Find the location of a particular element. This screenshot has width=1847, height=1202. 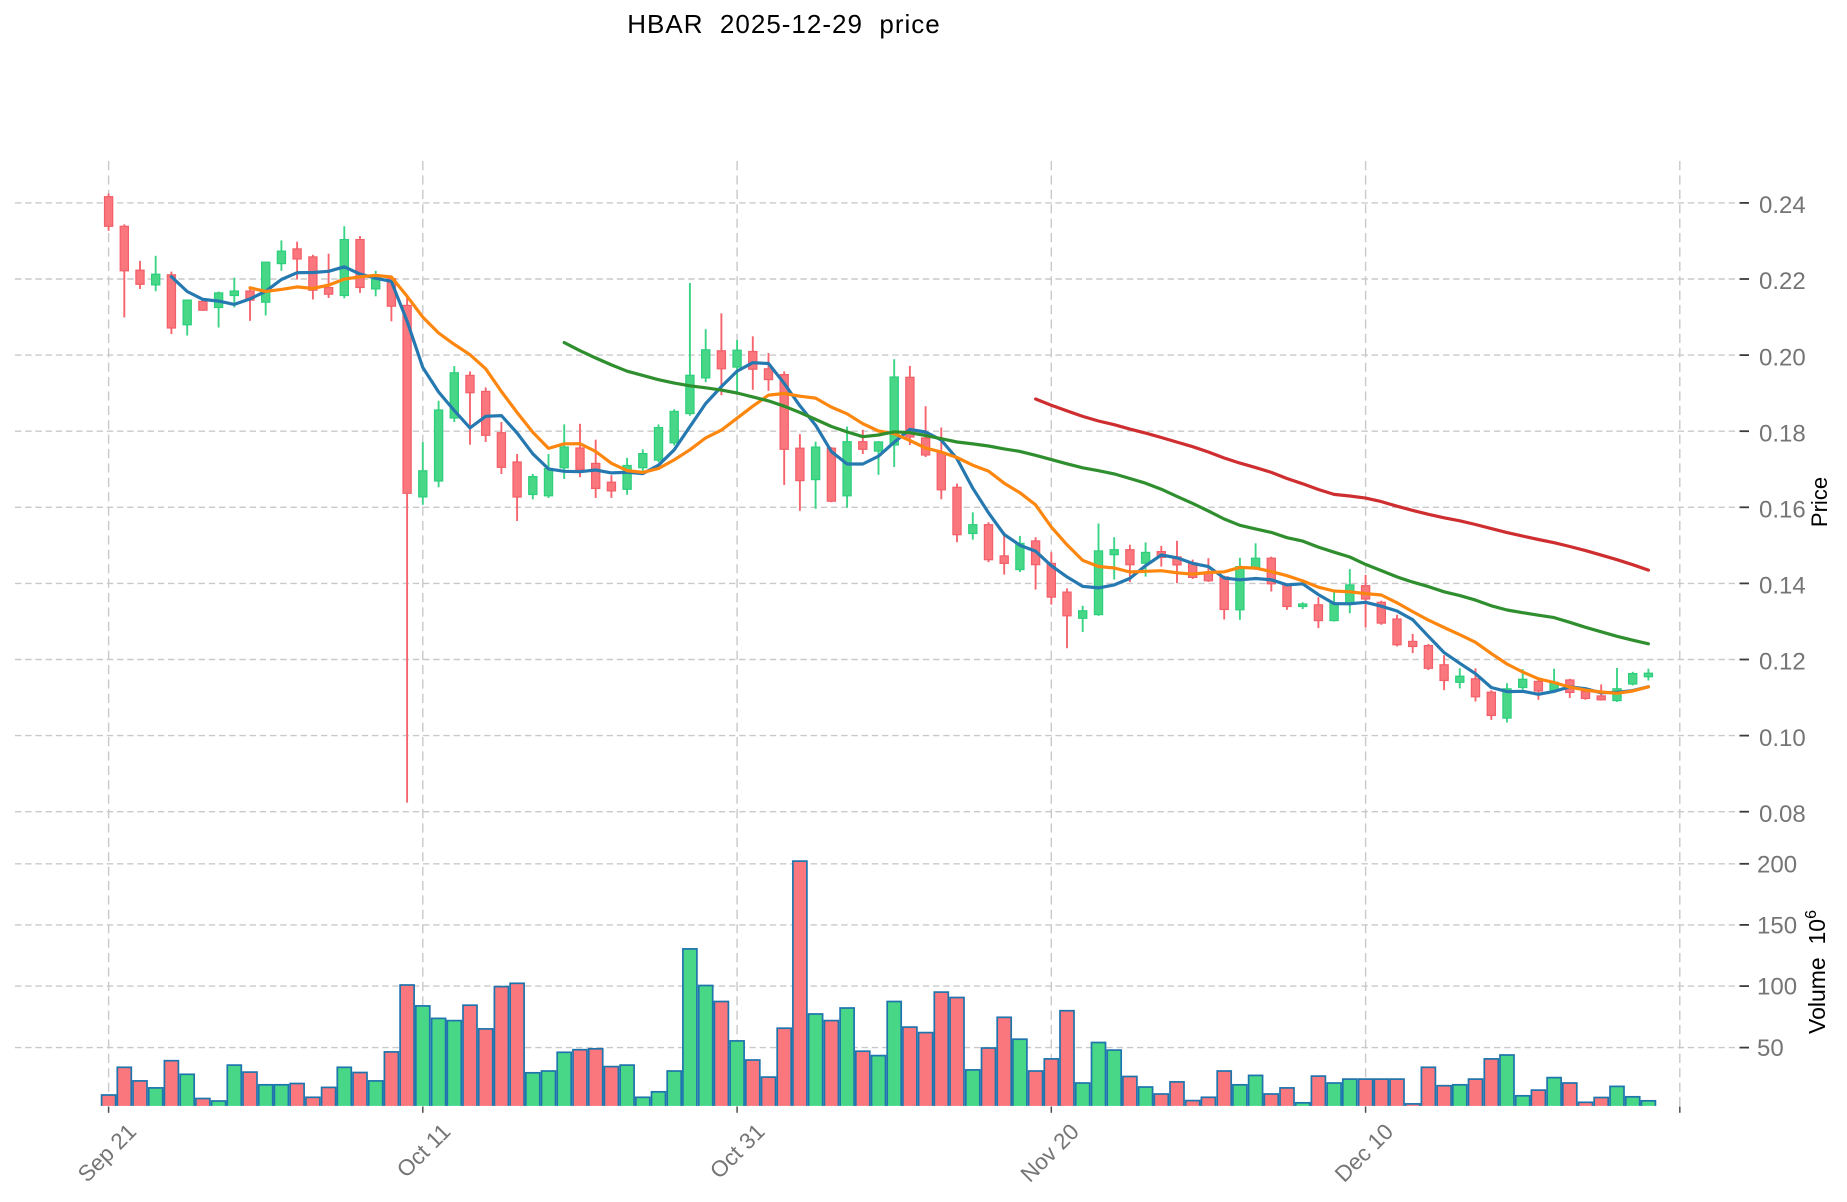

svg-text: 0.24 is located at coordinates (1782, 205).